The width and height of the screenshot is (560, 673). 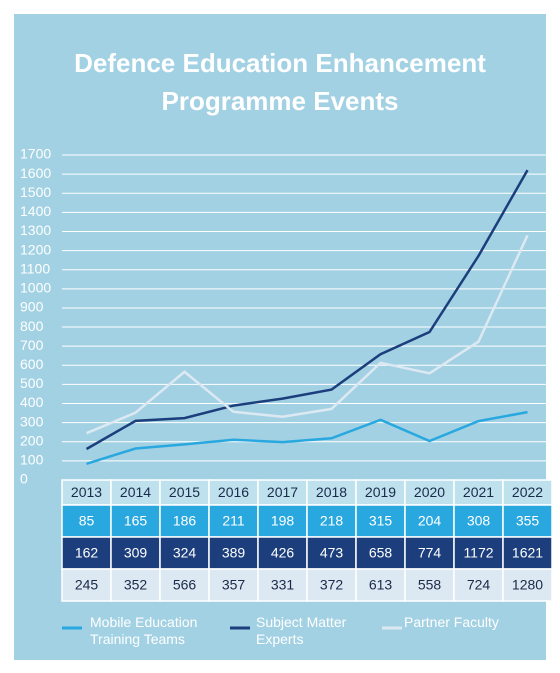 What do you see at coordinates (136, 553) in the screenshot?
I see `table-value: 309` at bounding box center [136, 553].